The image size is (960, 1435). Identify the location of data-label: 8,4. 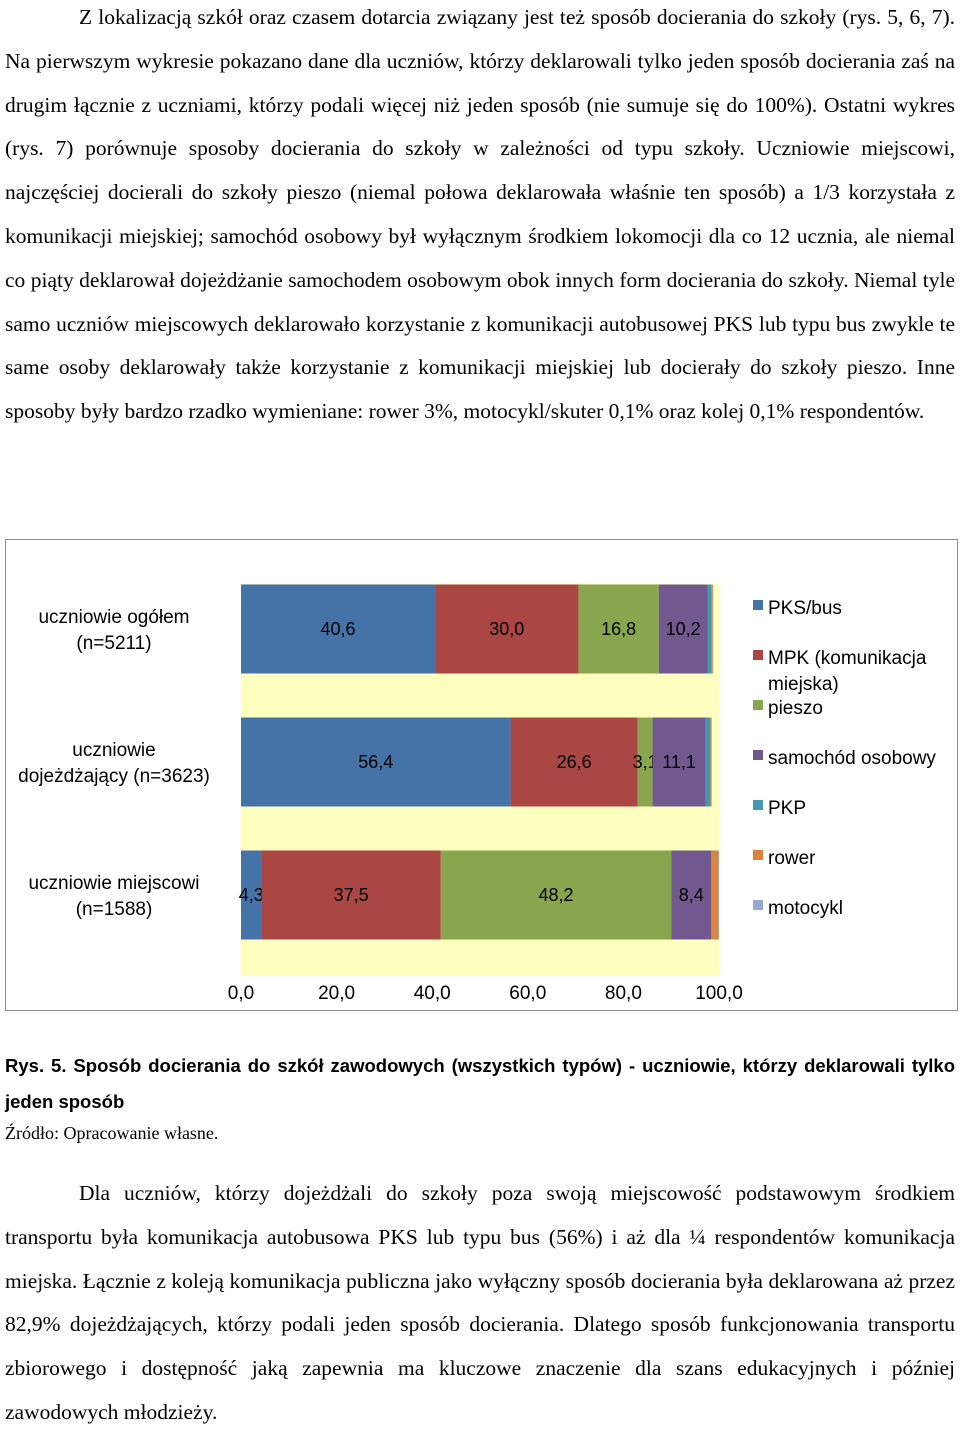
(691, 895).